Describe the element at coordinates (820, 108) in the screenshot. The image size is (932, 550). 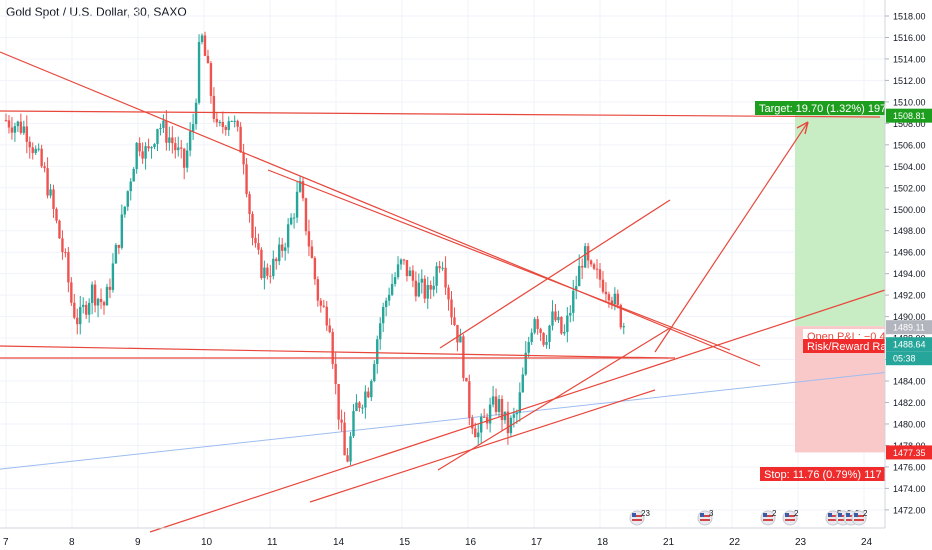
I see `target-label: Target: 19.70 (1.32%) 197` at that location.